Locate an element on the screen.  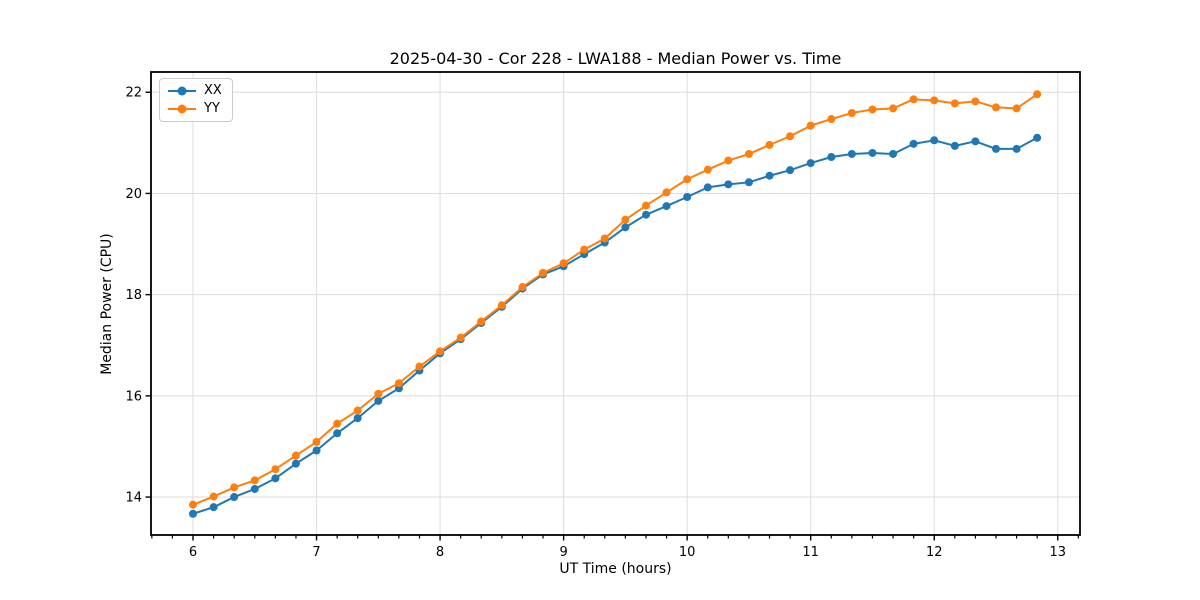
y-tick-label: 20 is located at coordinates (133, 194).